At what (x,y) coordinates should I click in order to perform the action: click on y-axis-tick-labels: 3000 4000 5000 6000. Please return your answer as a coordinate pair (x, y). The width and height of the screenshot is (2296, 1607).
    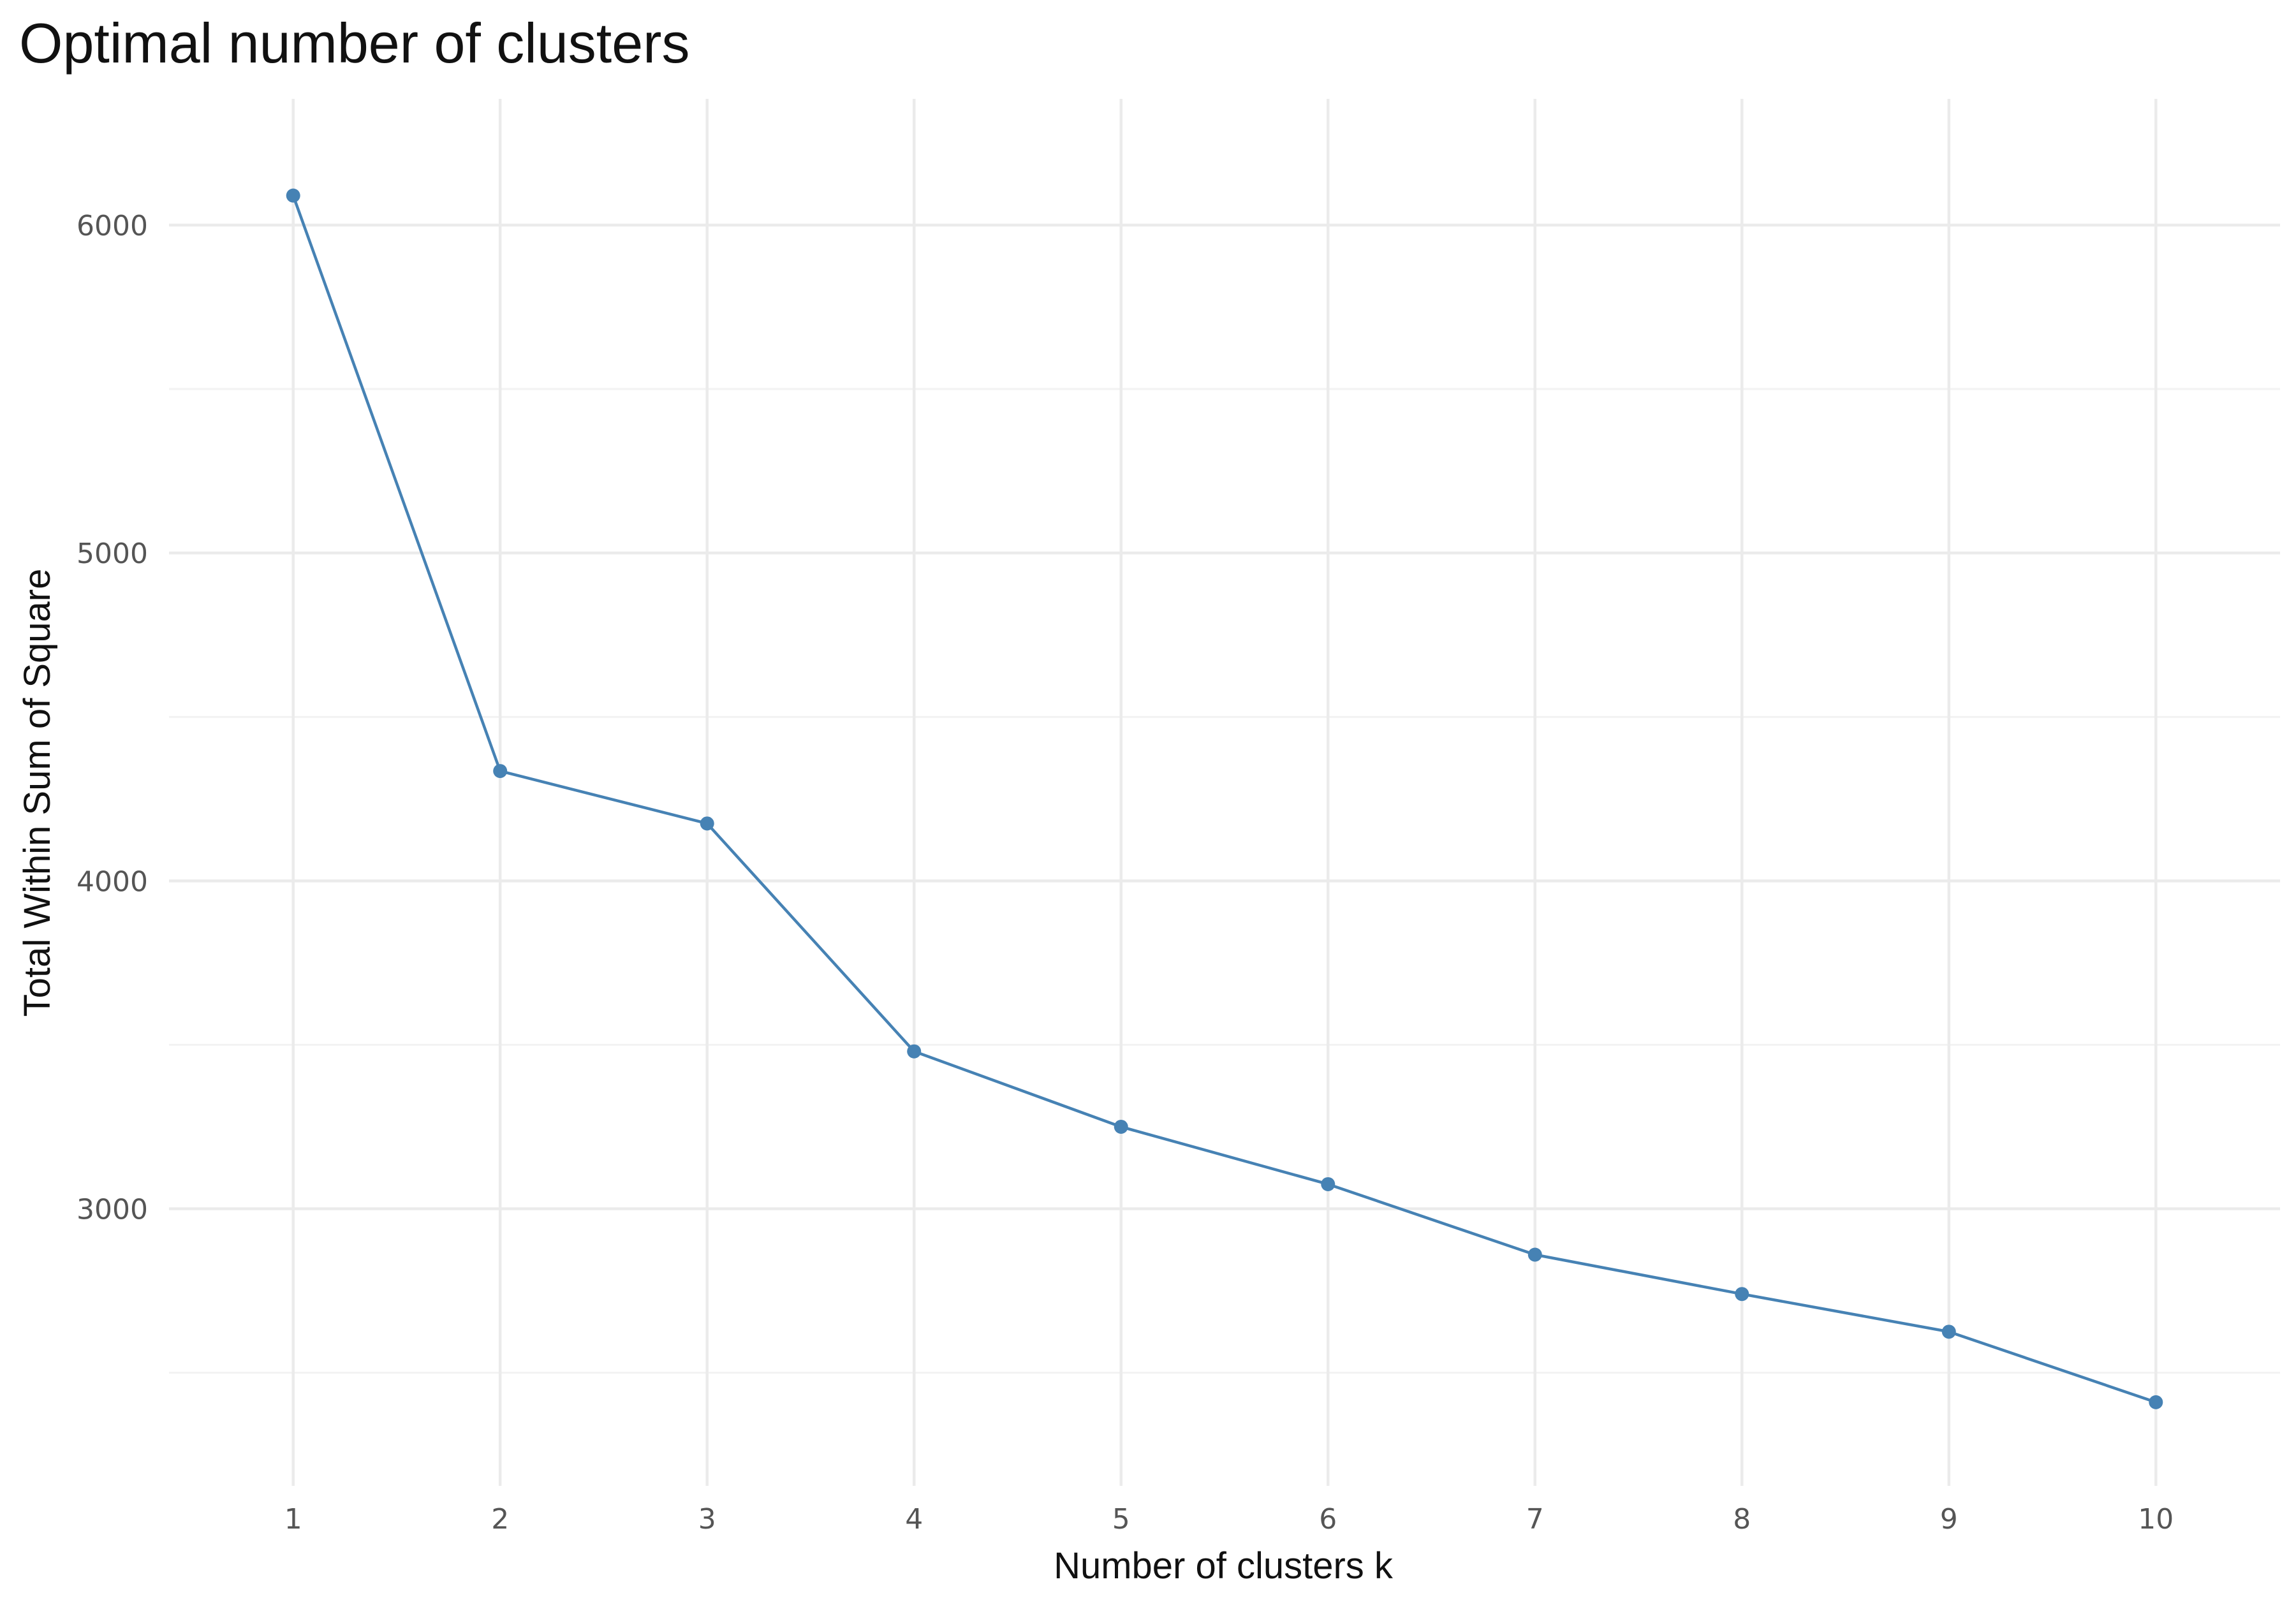
    Looking at the image, I should click on (112, 718).